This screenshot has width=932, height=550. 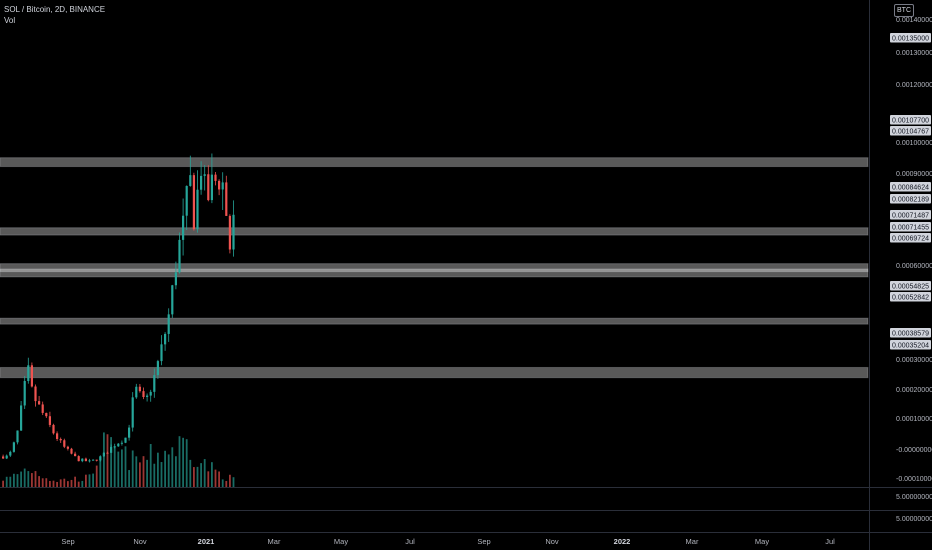 I want to click on symbol-title: SOL / Bitcoin, 2D, BINANCE, so click(x=55, y=9).